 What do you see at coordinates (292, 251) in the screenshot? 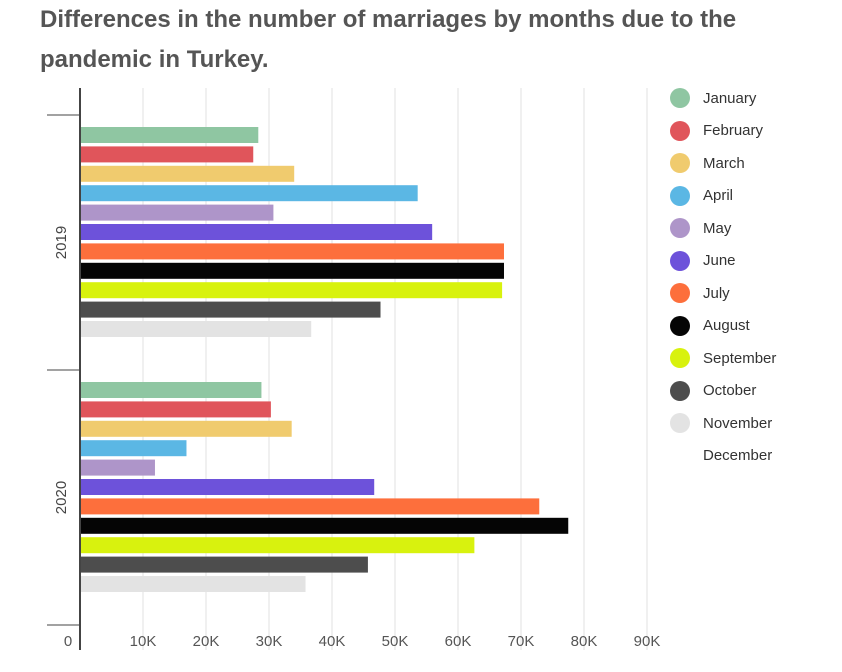
I see `bar-2019-july` at bounding box center [292, 251].